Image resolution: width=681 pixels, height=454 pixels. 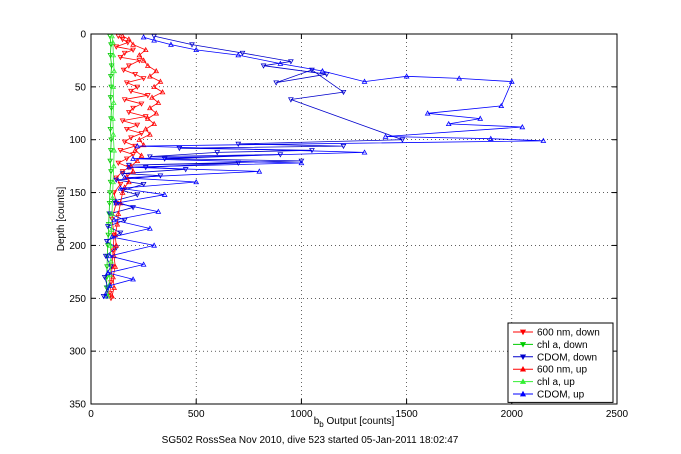 What do you see at coordinates (317, 421) in the screenshot?
I see `x-axis-label-main: b` at bounding box center [317, 421].